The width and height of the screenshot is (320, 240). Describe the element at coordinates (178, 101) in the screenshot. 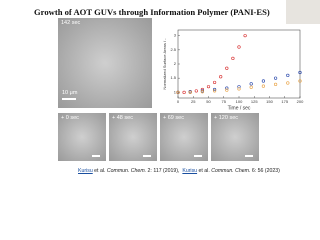

I see `x-tick-label: 0` at that location.